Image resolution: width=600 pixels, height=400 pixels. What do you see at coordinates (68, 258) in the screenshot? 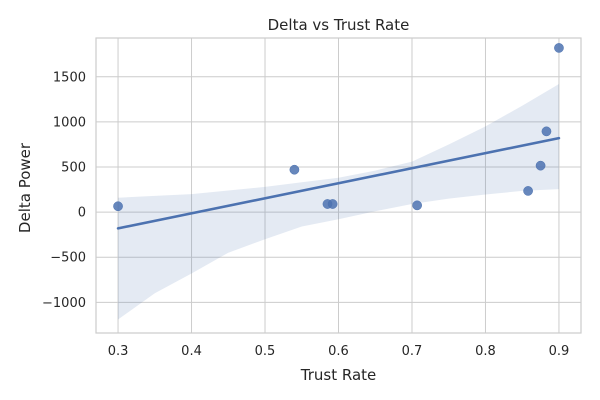
I see `y-tick-label: −500` at bounding box center [68, 258].